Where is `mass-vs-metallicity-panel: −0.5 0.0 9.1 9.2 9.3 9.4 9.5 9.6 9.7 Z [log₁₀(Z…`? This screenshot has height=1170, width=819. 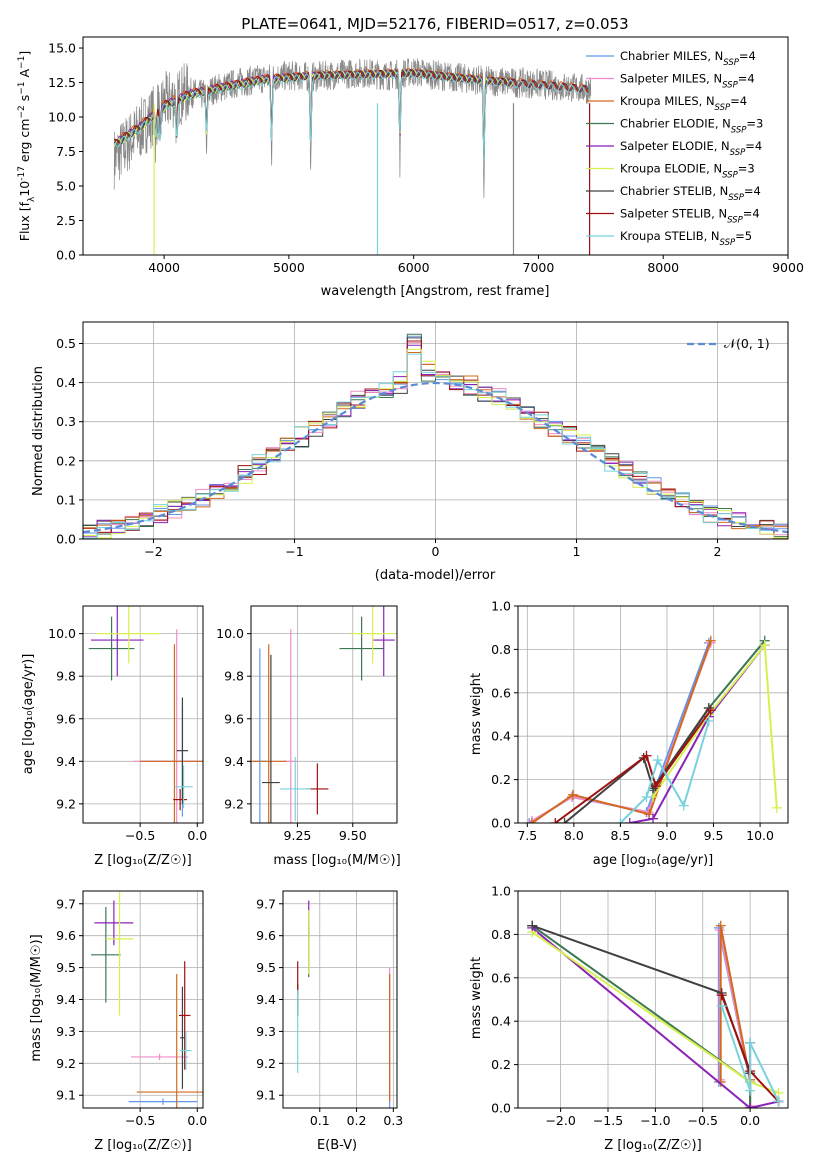 mass-vs-metallicity-panel: −0.5 0.0 9.1 9.2 9.3 9.4 9.5 9.6 9.7 Z [log₁₀(Z… is located at coordinates (118, 1021).